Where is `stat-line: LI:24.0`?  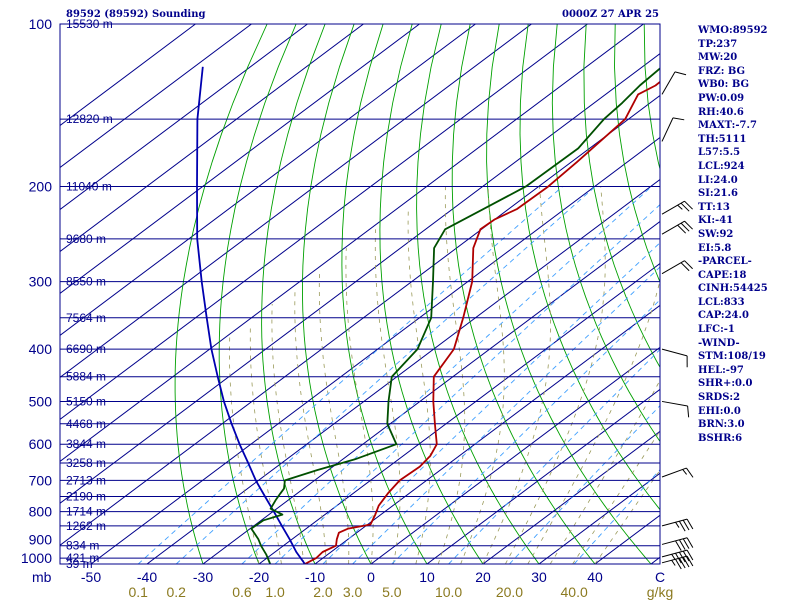 stat-line: LI:24.0 is located at coordinates (718, 180).